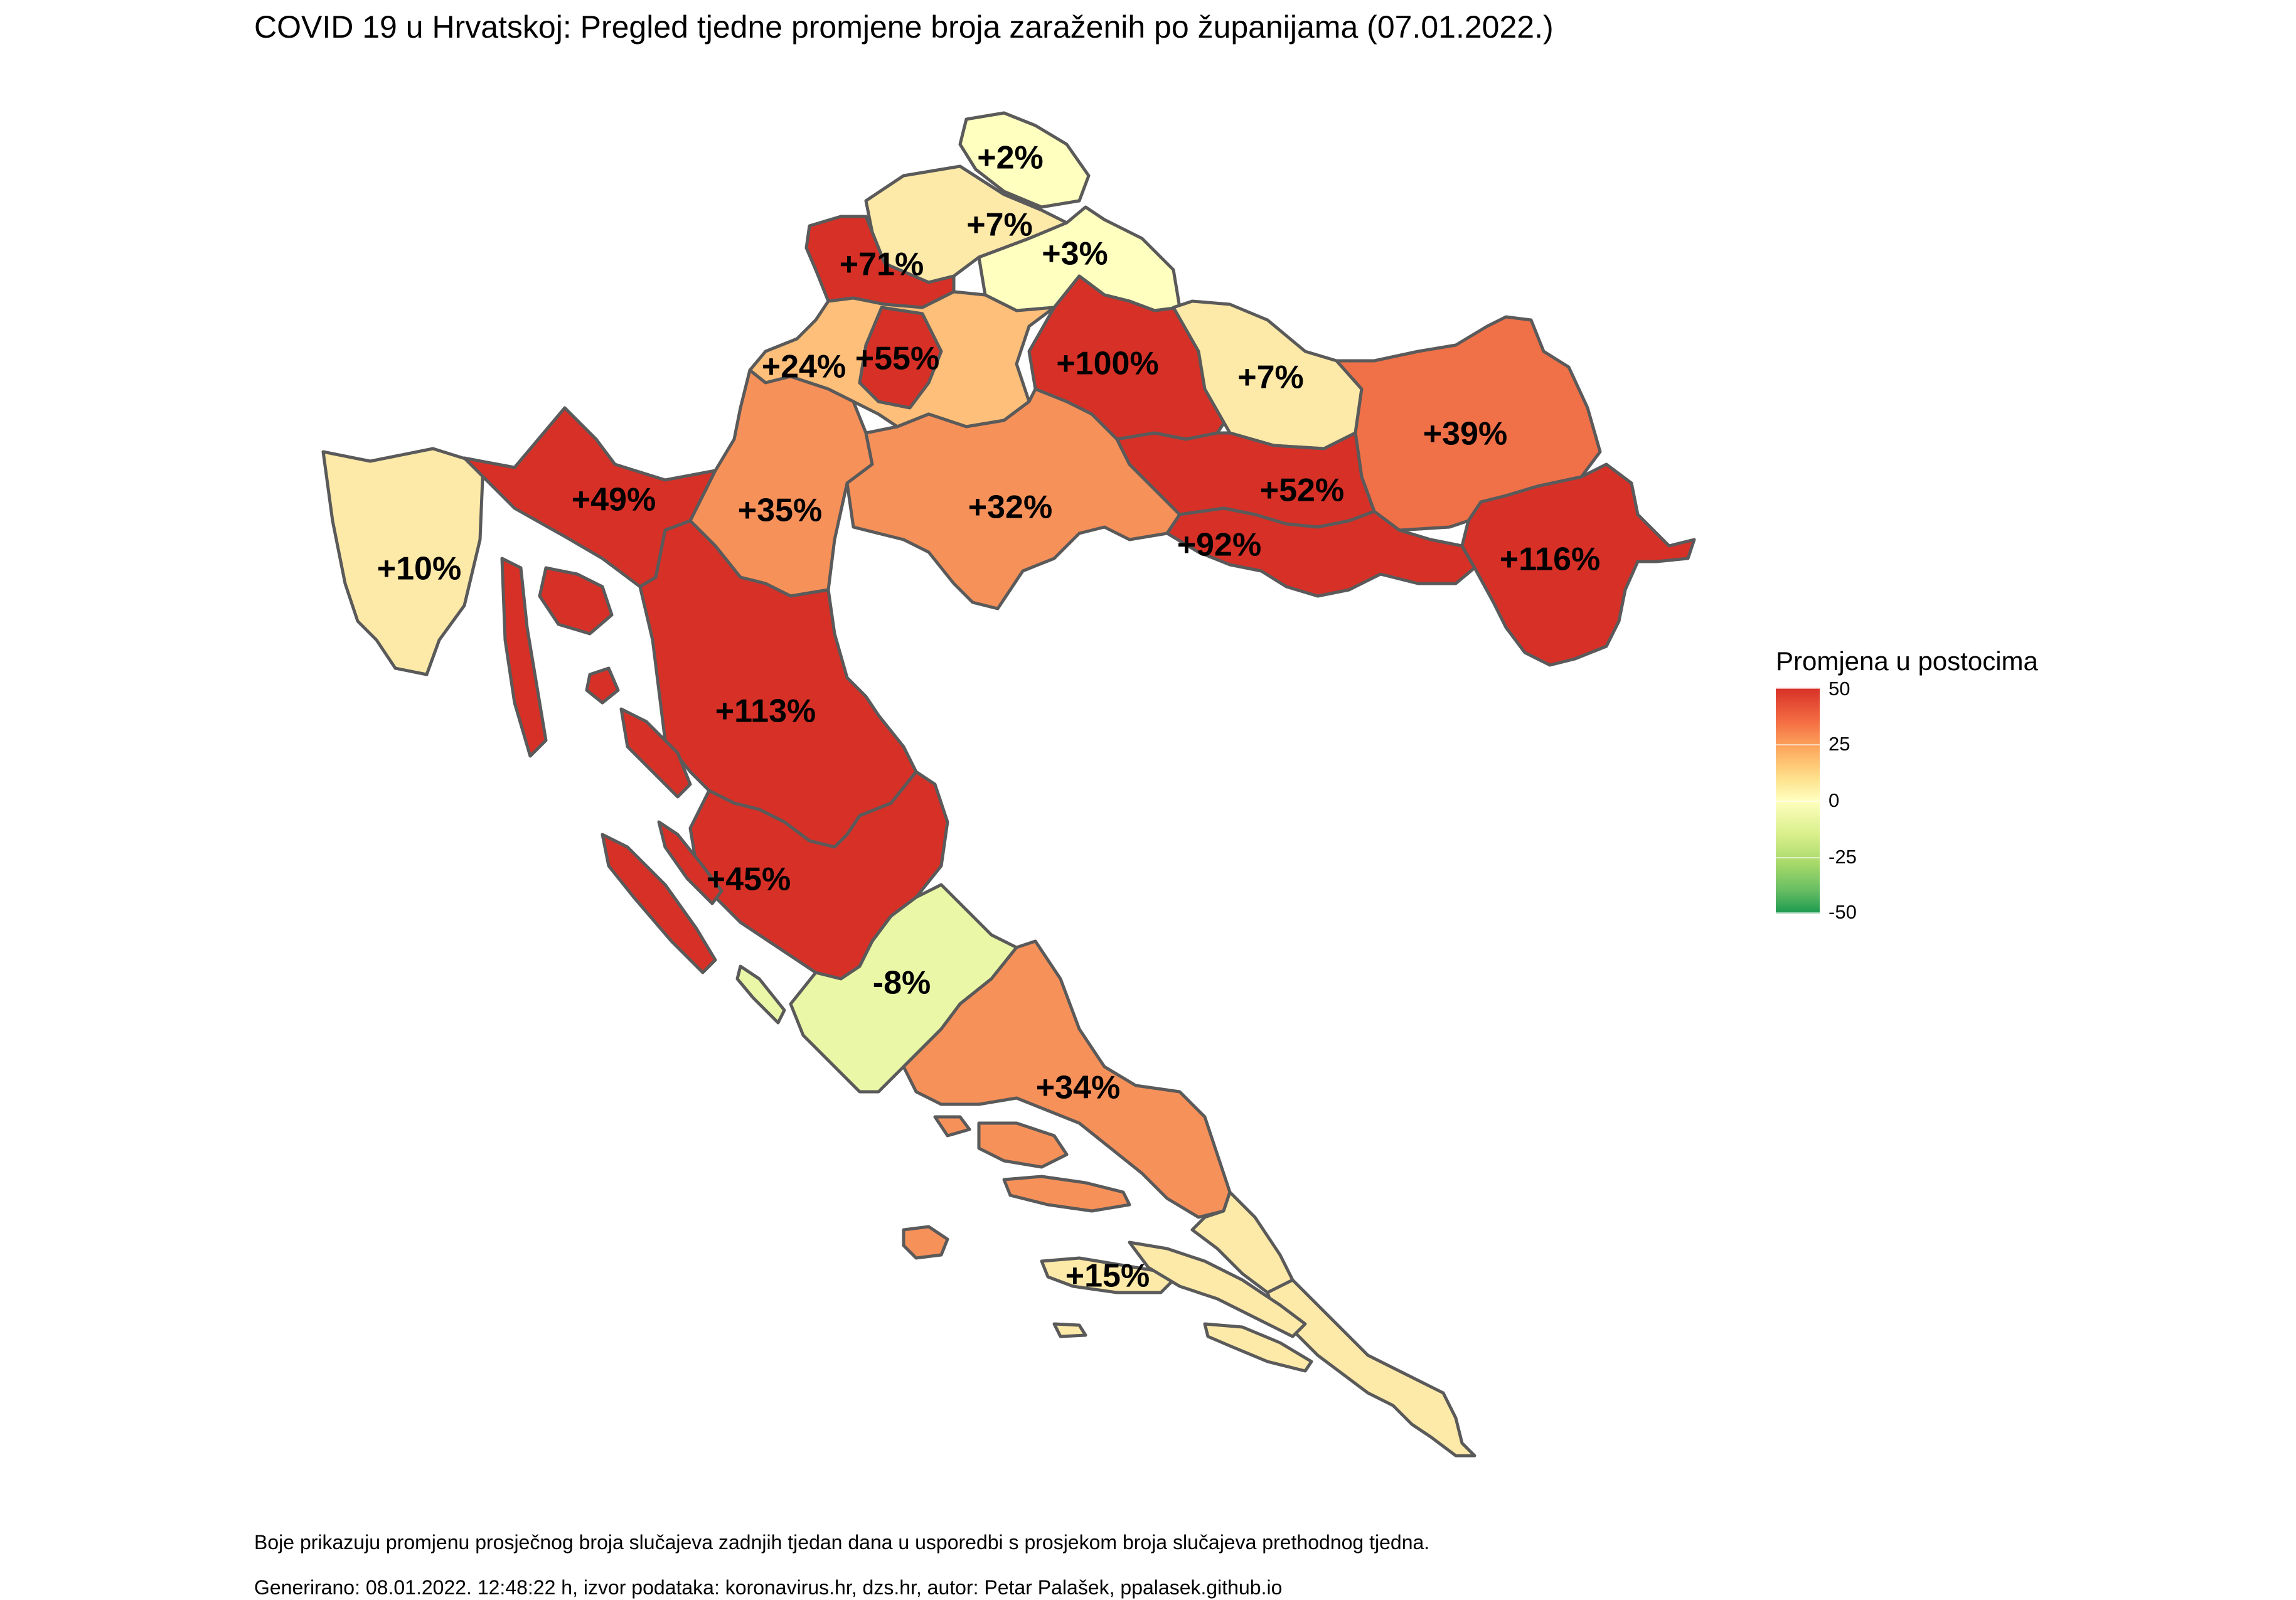 The width and height of the screenshot is (2296, 1600). I want to click on region-dubrovacko-neretvanska-island-peljesac, so click(1217, 1289).